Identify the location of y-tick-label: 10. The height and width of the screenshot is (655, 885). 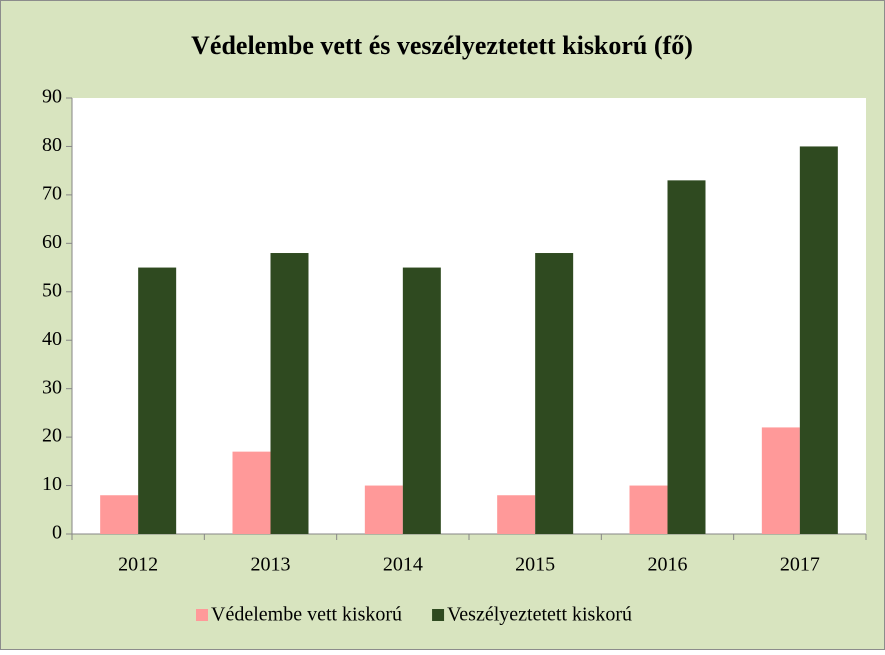
(52, 484).